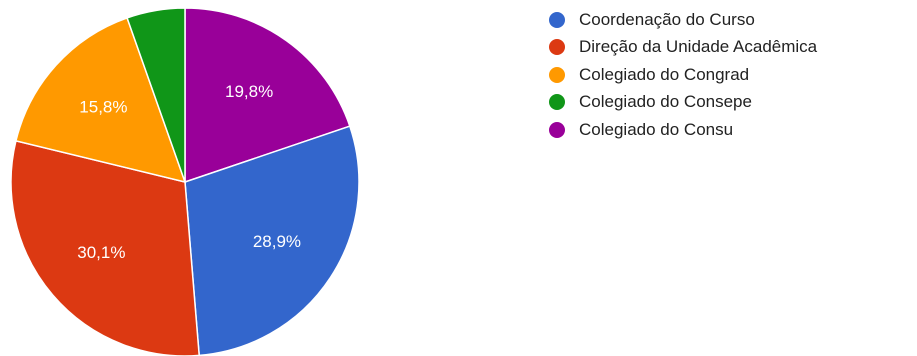  I want to click on legend-label: Direção da Unidade Acadêmica, so click(698, 47).